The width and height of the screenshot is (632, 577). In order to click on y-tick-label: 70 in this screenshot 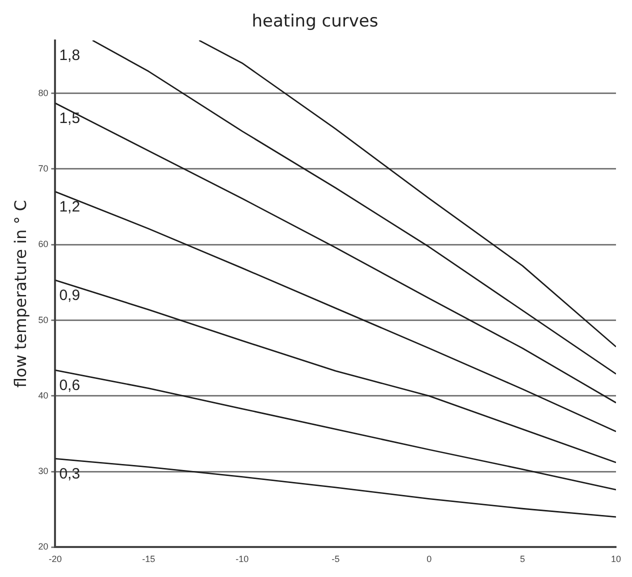, I will do `click(43, 168)`.